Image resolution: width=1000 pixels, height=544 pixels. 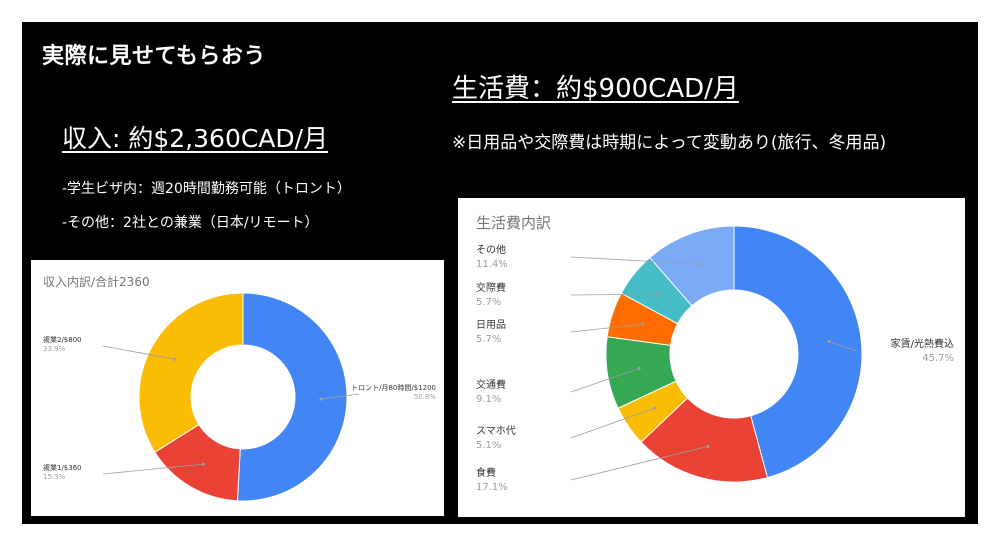 I want to click on slice-percent: 11.4%, so click(x=492, y=264).